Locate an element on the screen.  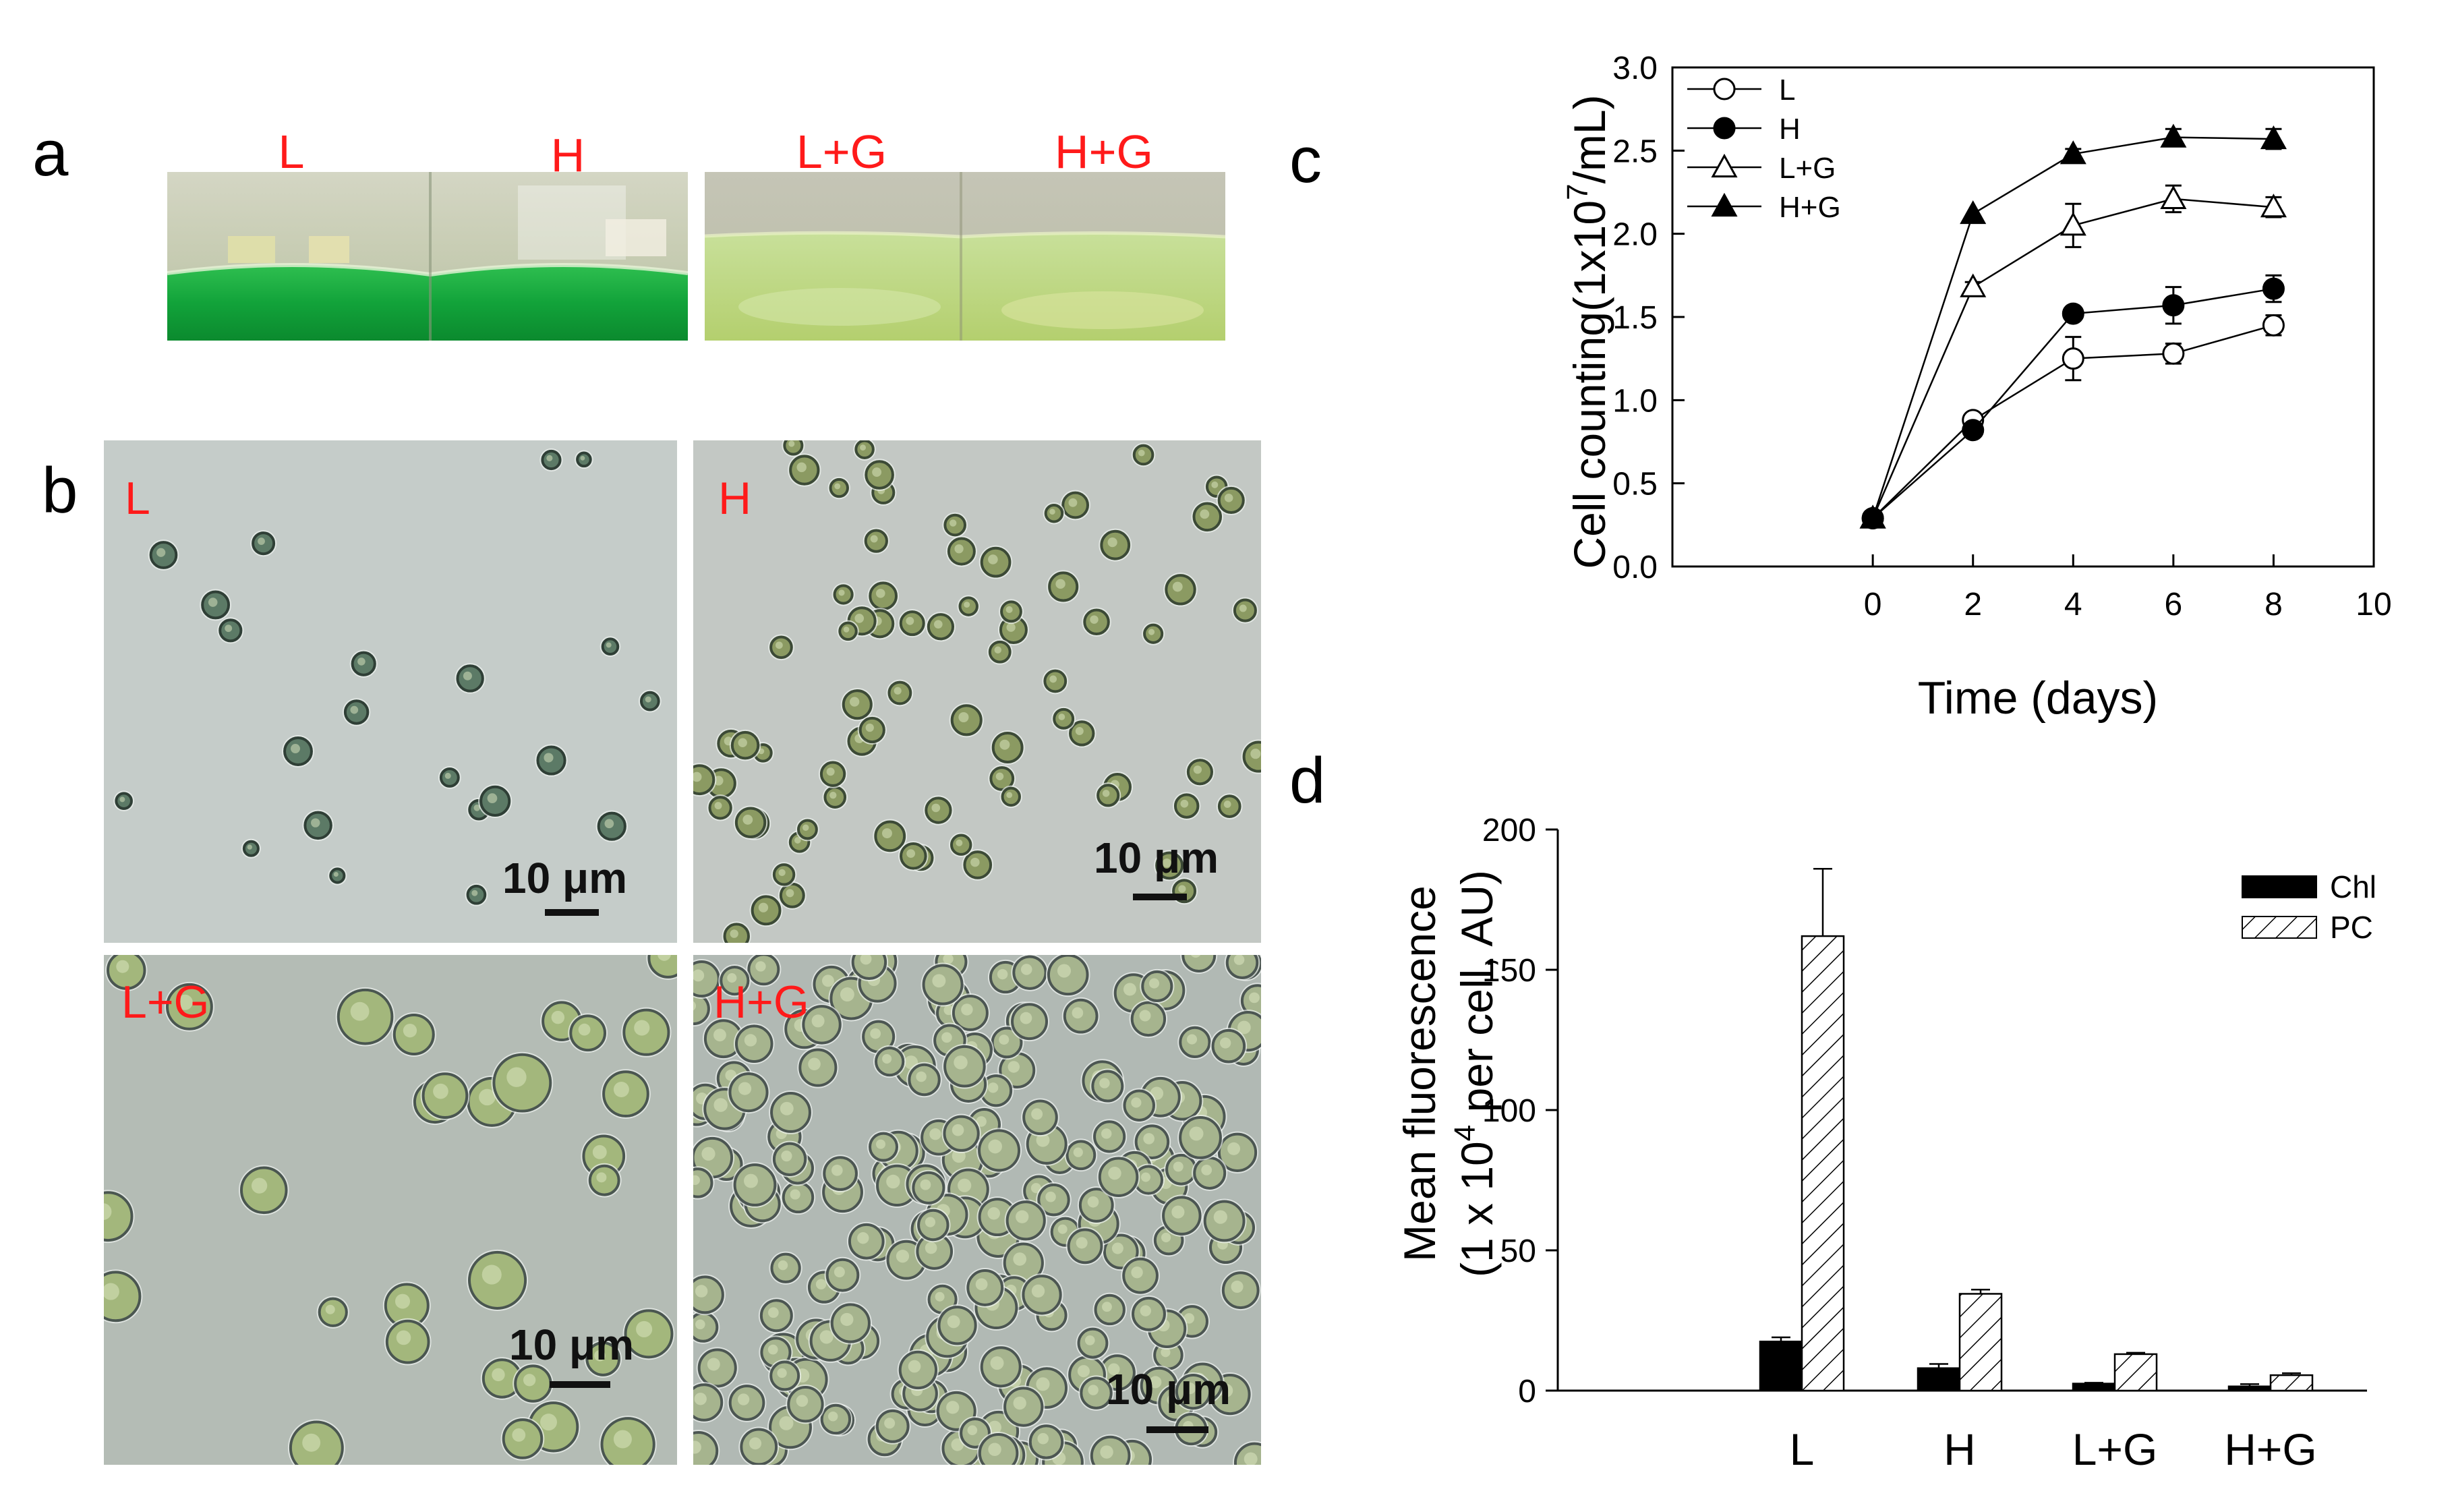
chart-c-legend-label-l: L is located at coordinates (1787, 90).